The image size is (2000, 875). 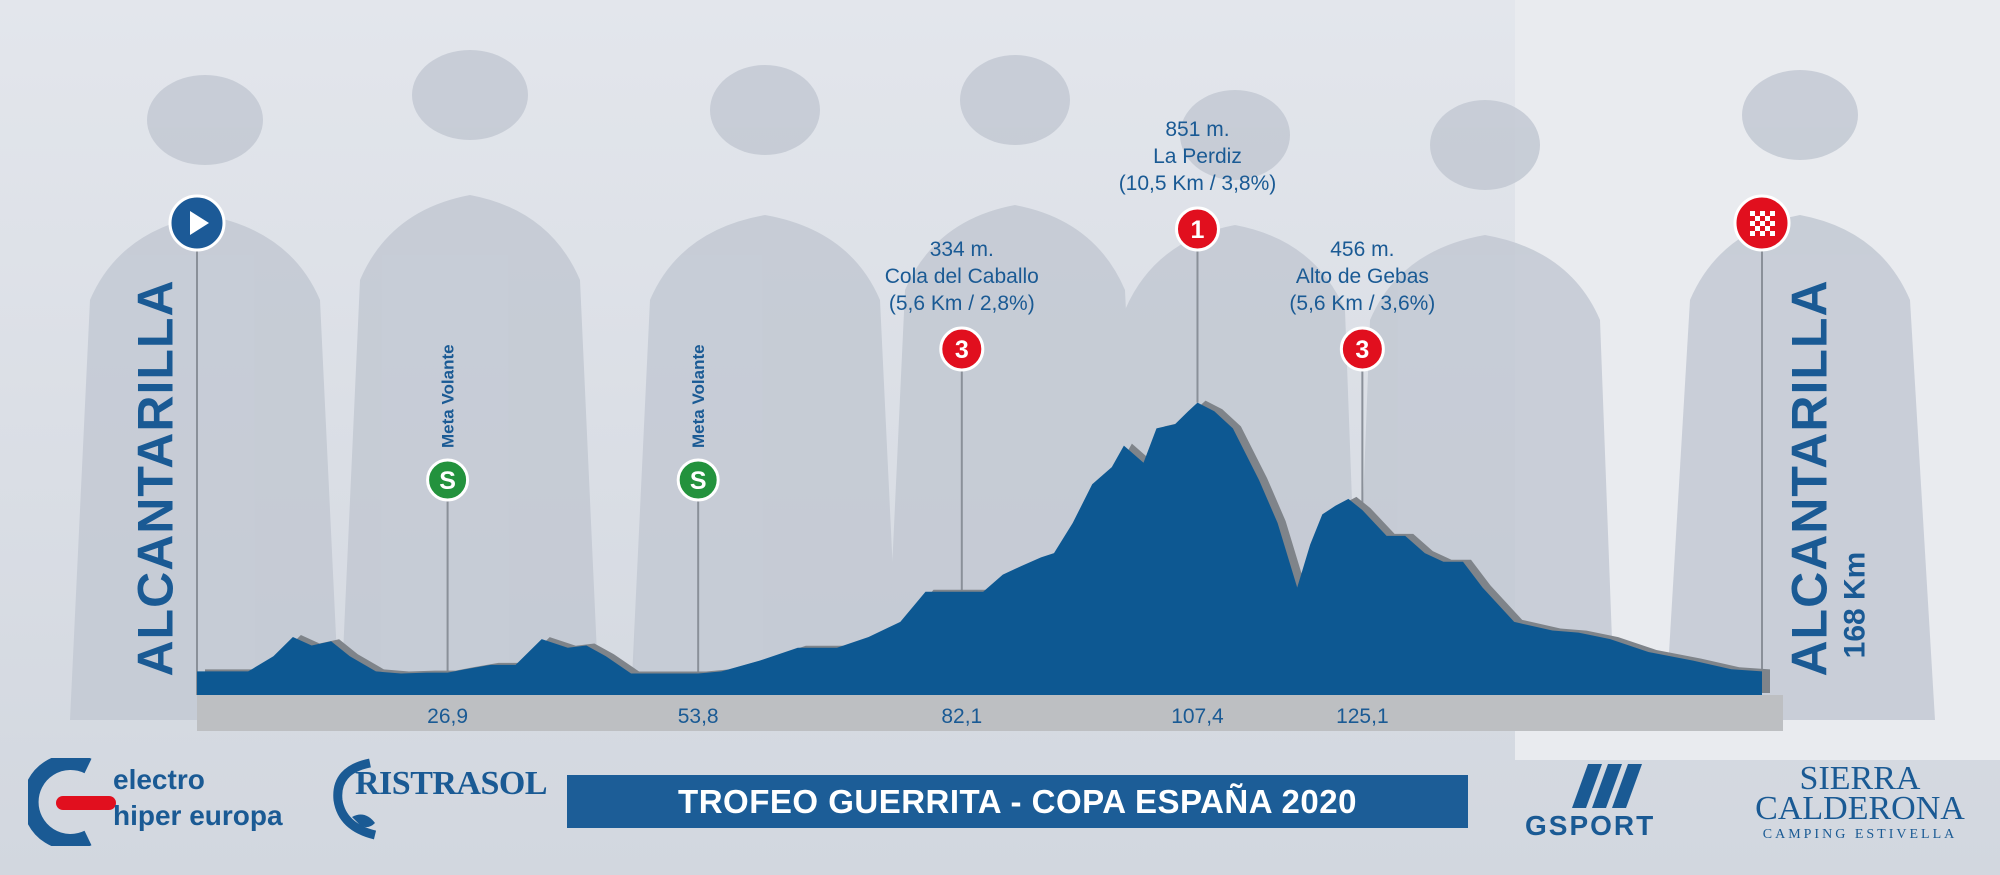 I want to click on climb-details: (5,6 Km / 3,6%), so click(x=1362, y=303).